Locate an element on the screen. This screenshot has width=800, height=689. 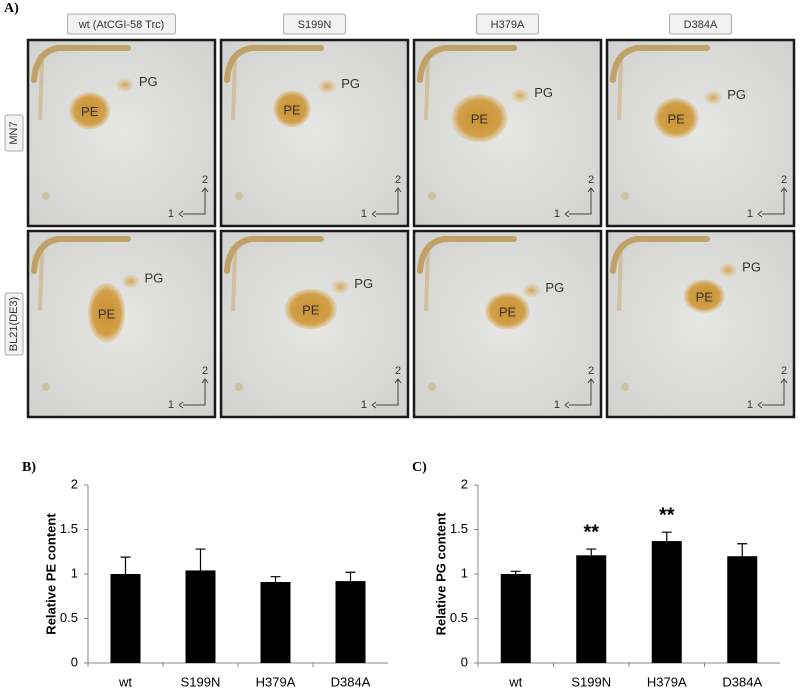
y-tick-label: 1 is located at coordinates (464, 572).